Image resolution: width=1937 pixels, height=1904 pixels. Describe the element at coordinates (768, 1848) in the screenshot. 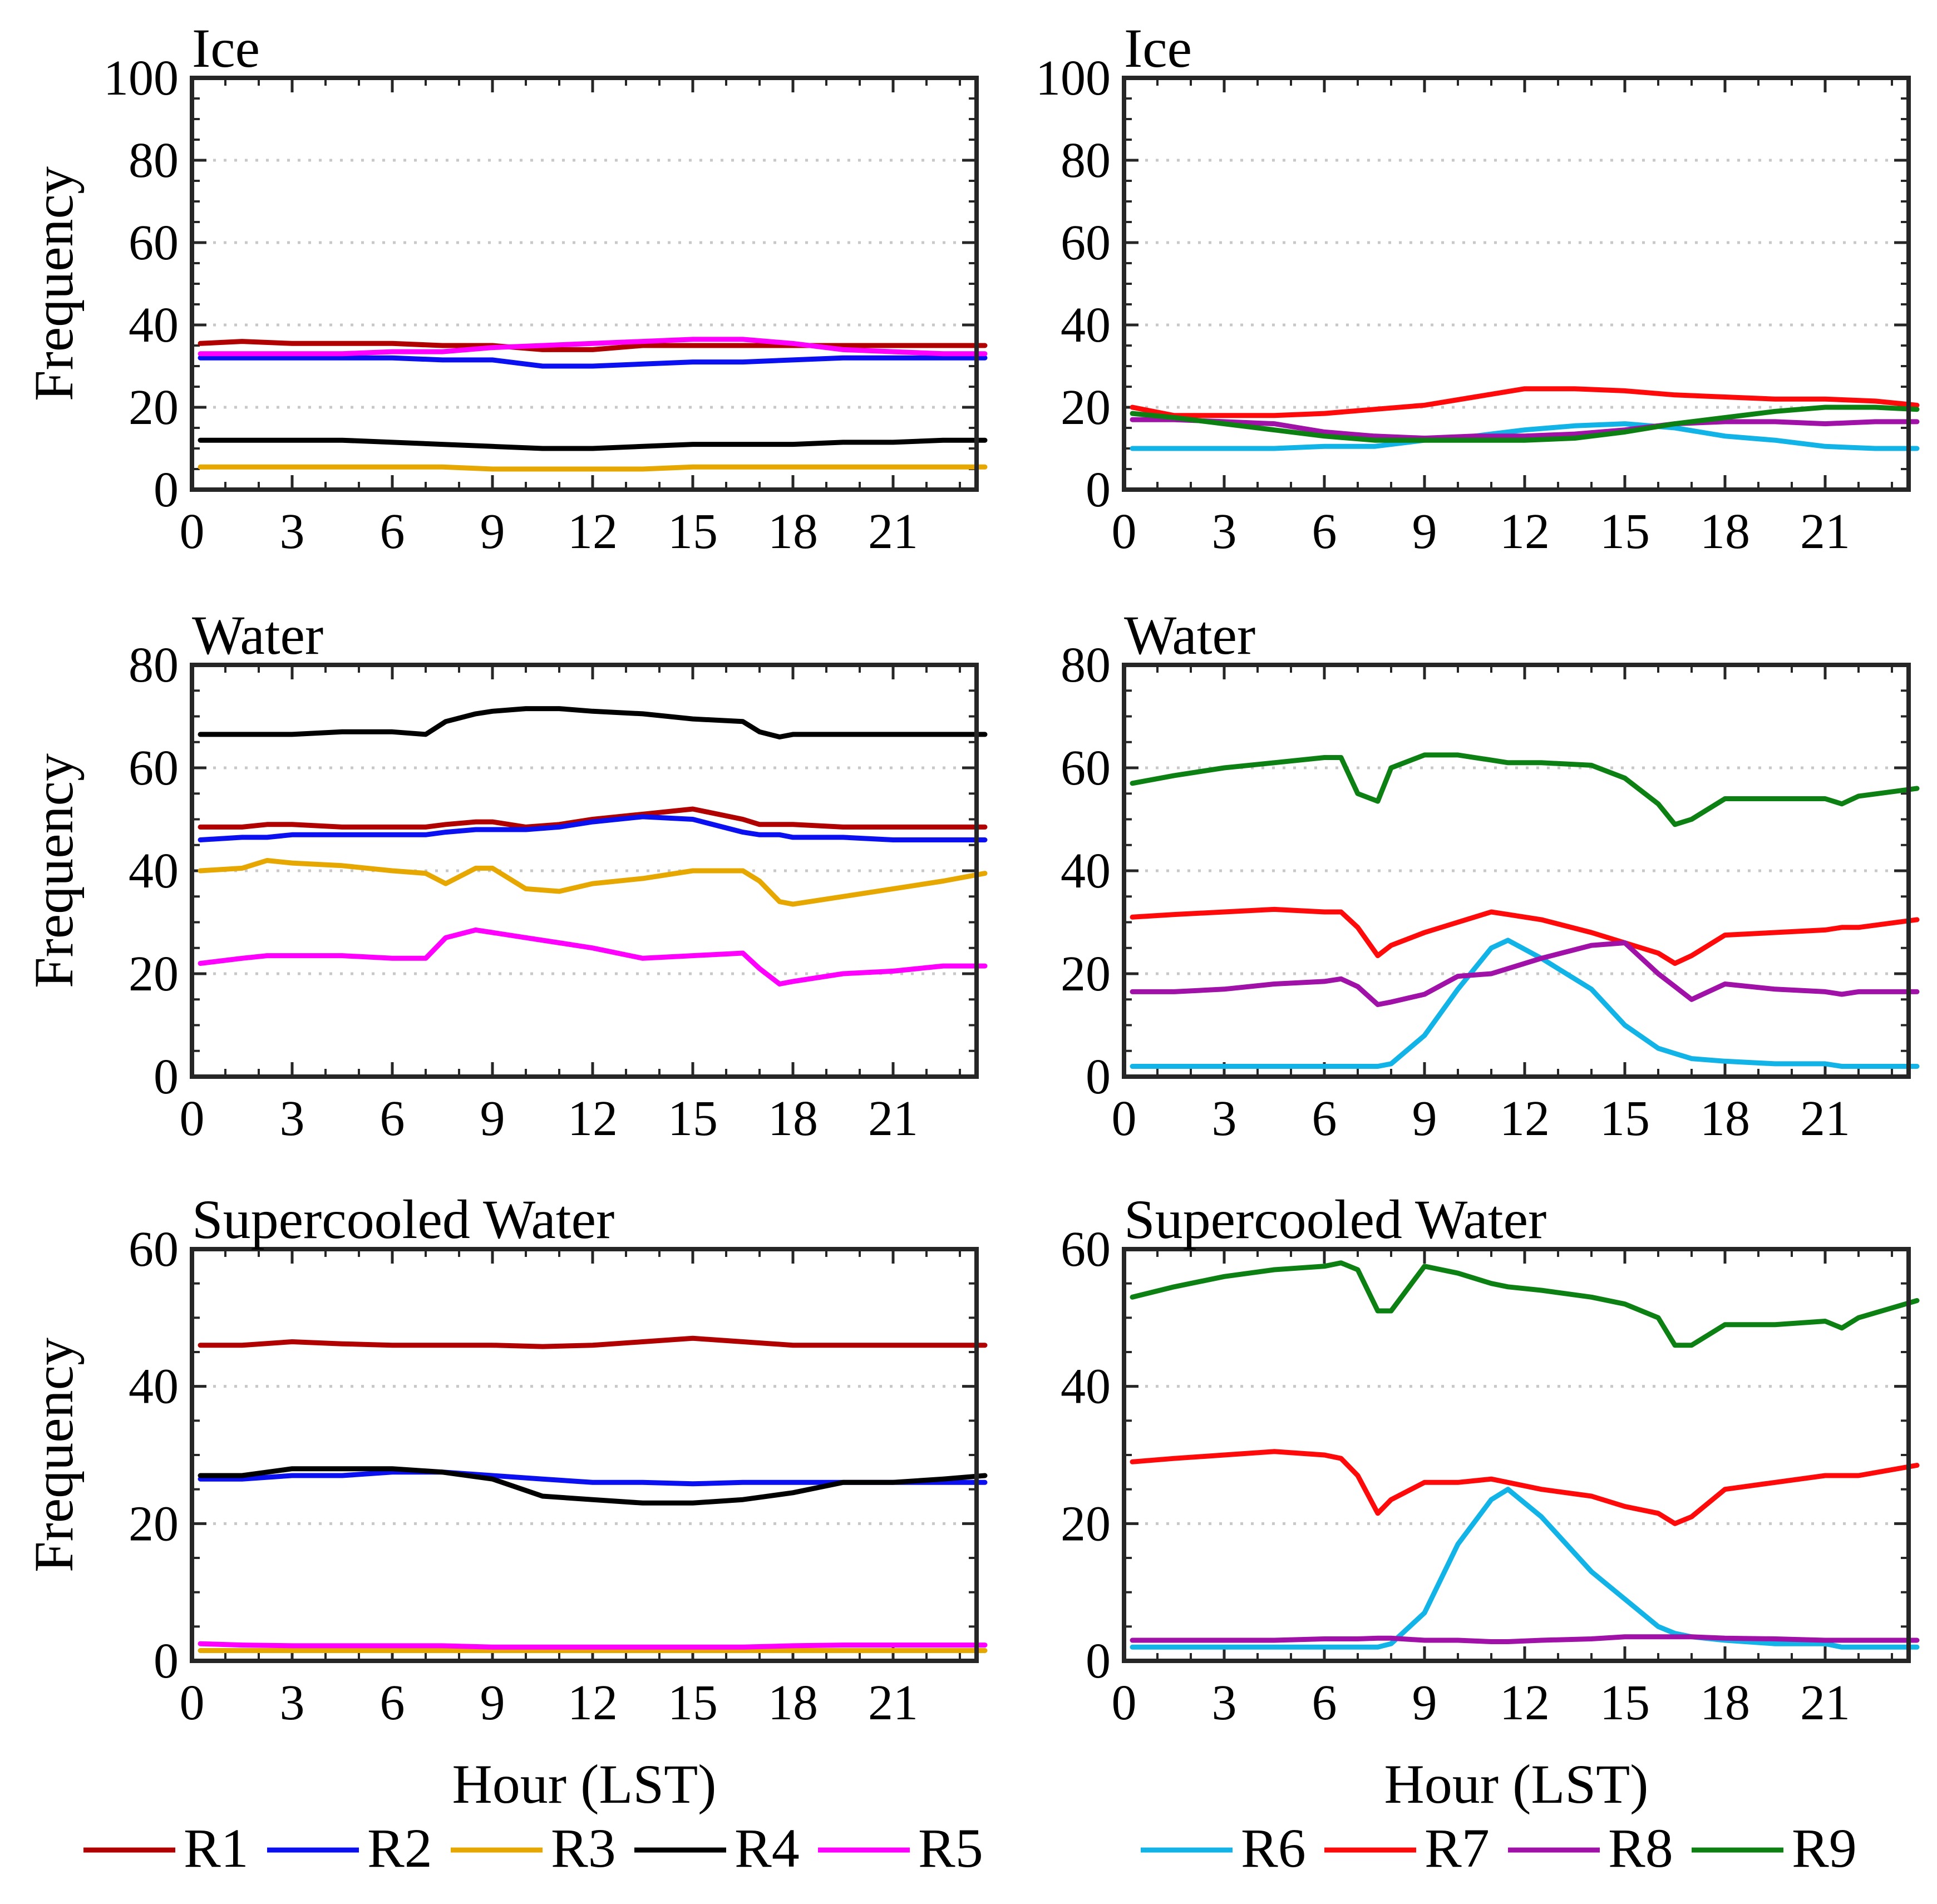

I see `legend-label-r4: R4` at that location.